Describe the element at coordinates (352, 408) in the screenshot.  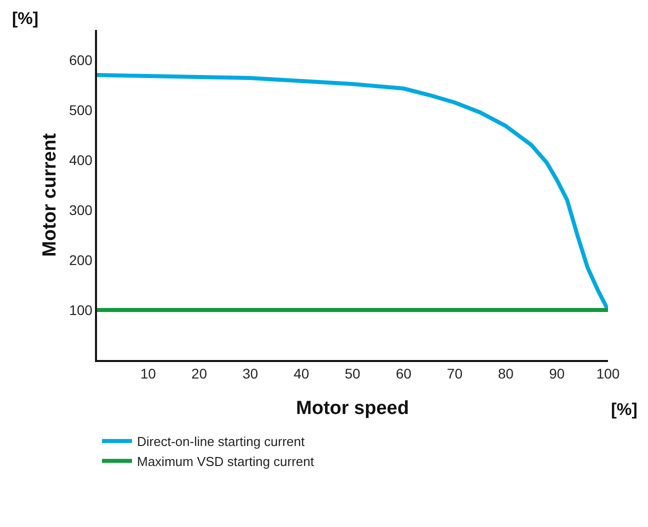
I see `x-axis-title: Motor speed` at that location.